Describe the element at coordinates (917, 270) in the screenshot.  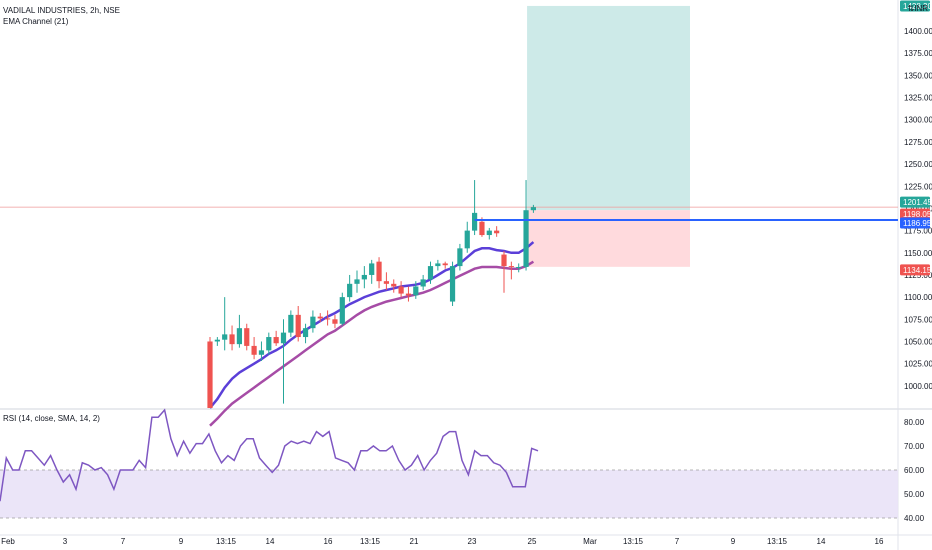
I see `price-badge-label: 1134.15` at that location.